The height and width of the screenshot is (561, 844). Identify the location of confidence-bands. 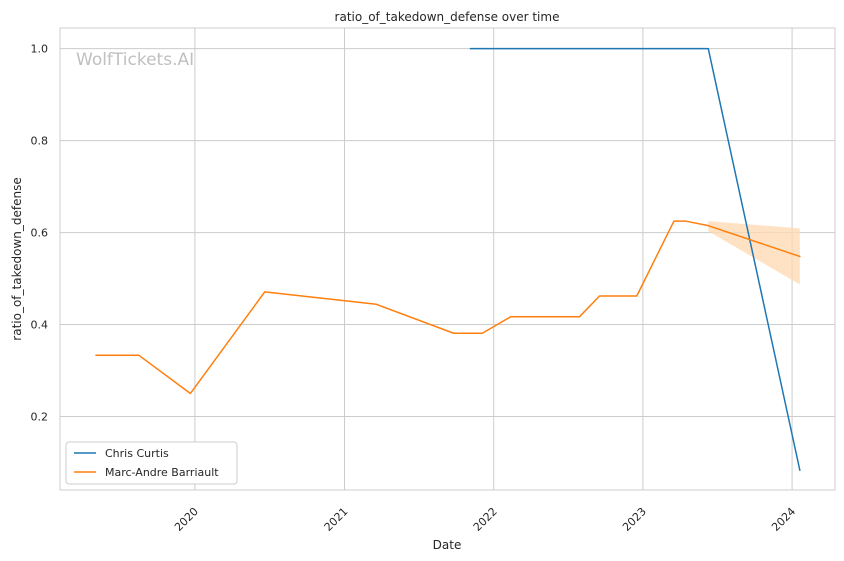
(754, 253).